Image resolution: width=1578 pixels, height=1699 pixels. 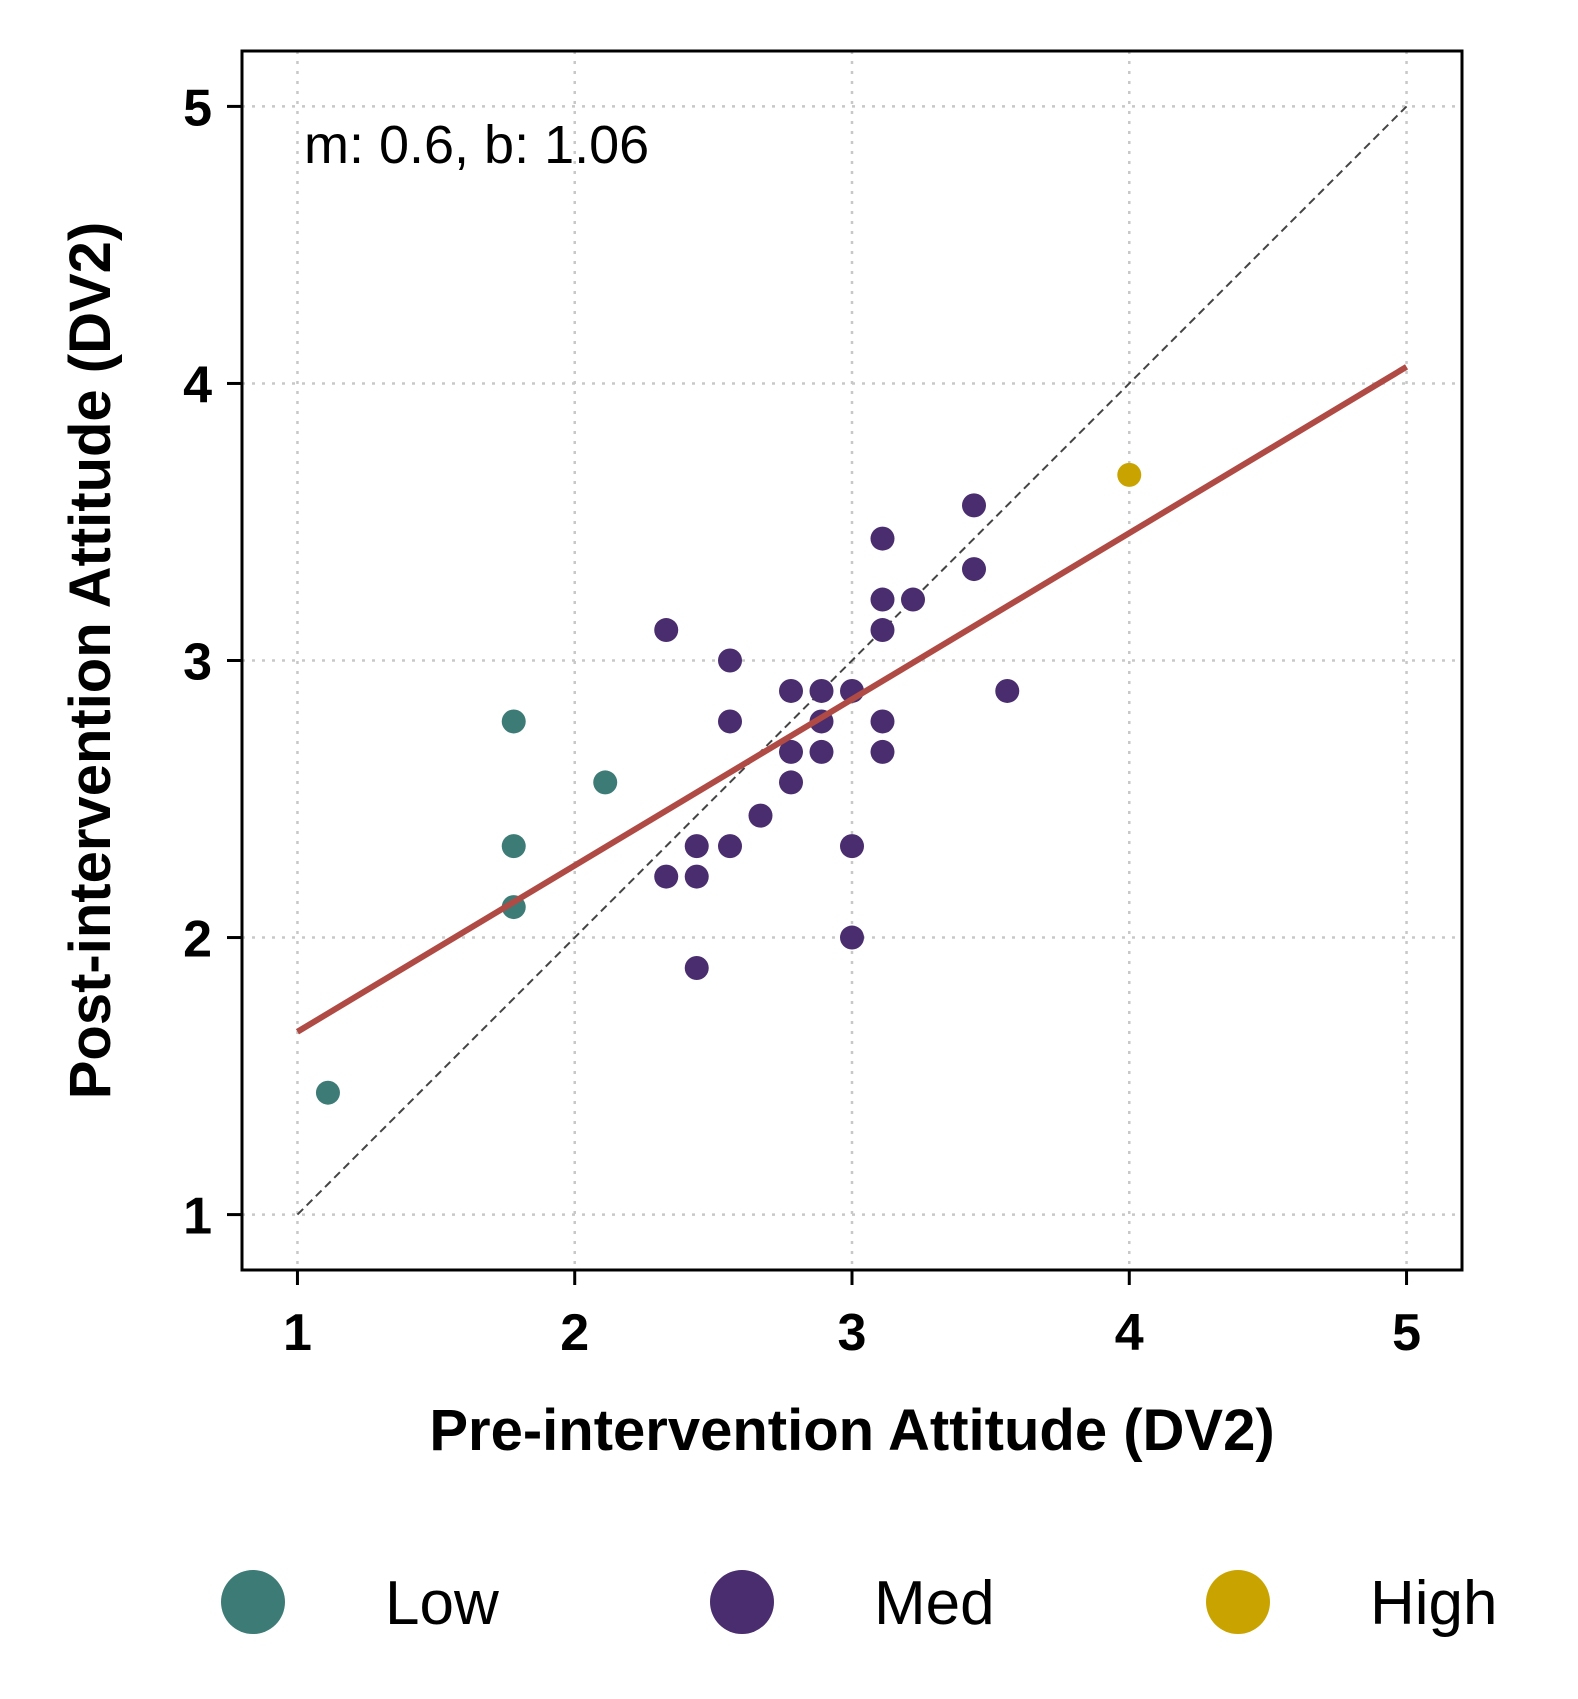 I want to click on series-high, so click(x=1129, y=474).